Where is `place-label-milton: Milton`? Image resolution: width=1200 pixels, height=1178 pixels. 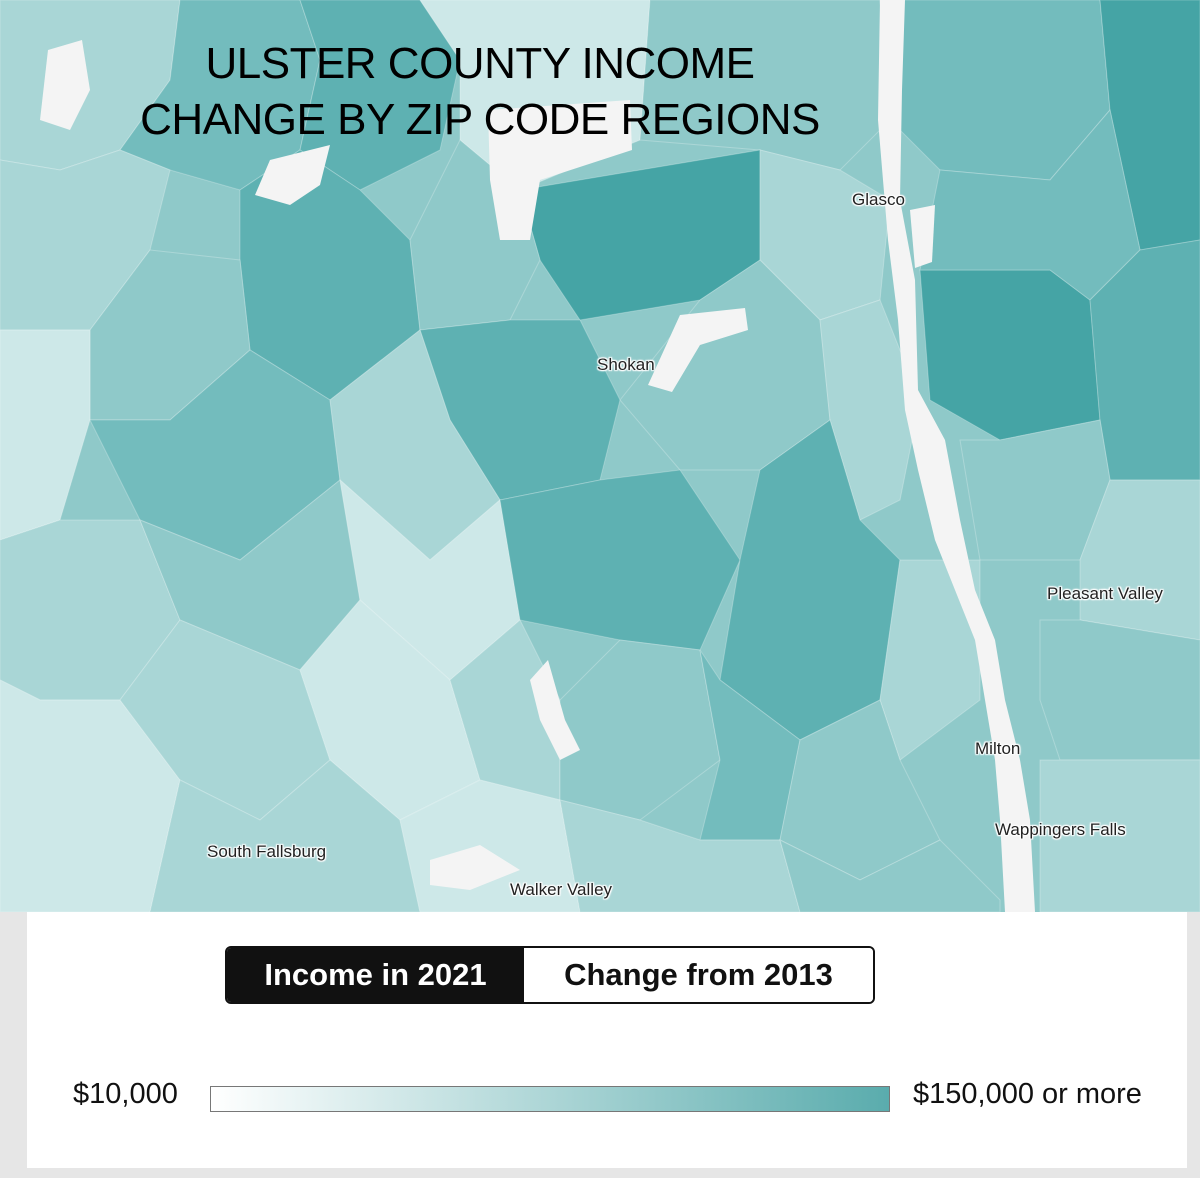 place-label-milton: Milton is located at coordinates (998, 748).